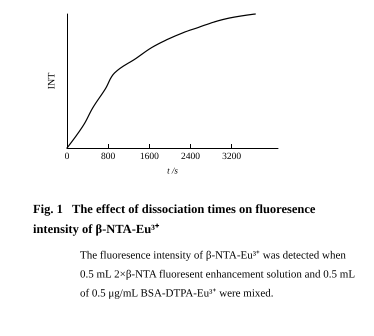  Describe the element at coordinates (172, 171) in the screenshot. I see `x-axis-title: t /s` at that location.